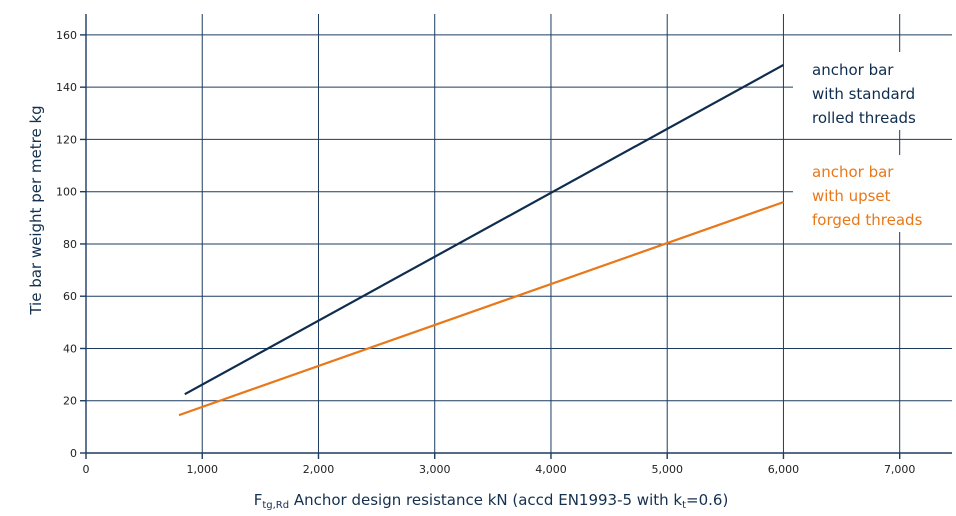 The width and height of the screenshot is (956, 516). I want to click on legend-label-2: anchor bar with upset forged threads, so click(867, 196).